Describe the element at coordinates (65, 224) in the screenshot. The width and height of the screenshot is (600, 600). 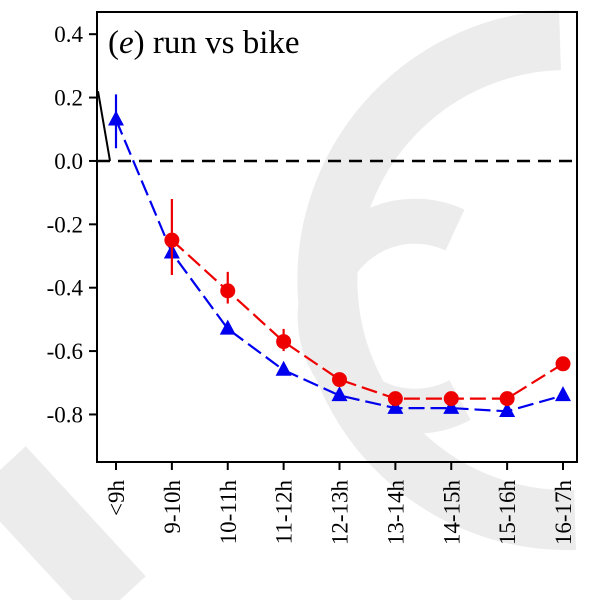
I see `y-tick-label: -0.2` at that location.